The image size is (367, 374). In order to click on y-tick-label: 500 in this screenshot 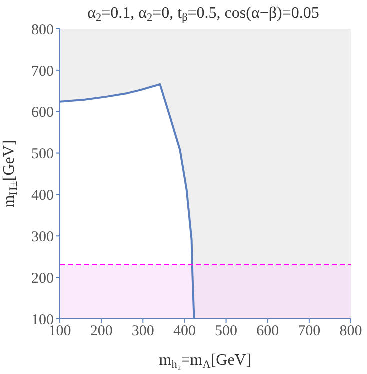, I will do `click(43, 154)`.